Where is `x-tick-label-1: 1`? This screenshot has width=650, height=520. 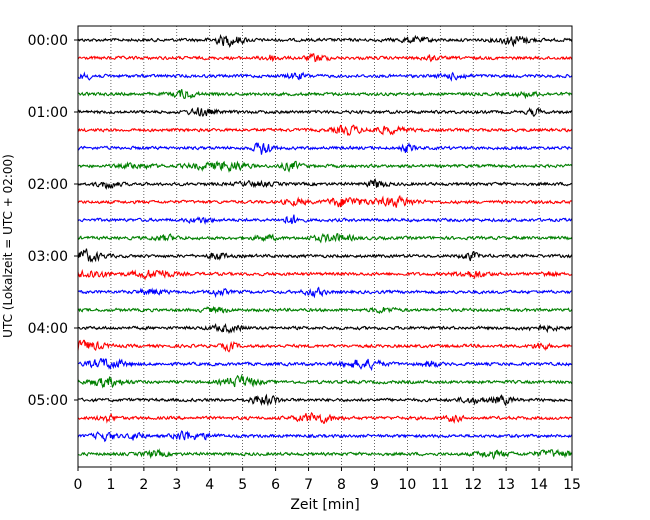 x-tick-label-1: 1 is located at coordinates (110, 485).